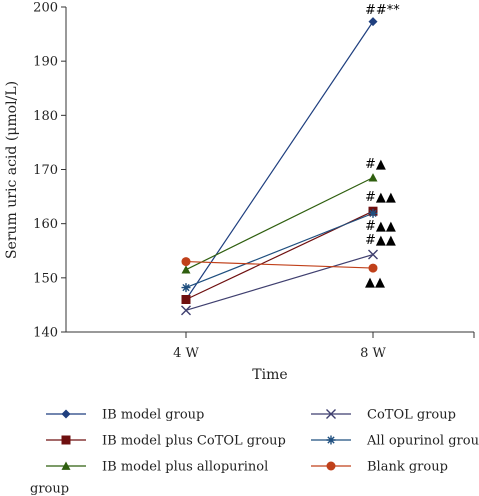 Image resolution: width=479 pixels, height=496 pixels. What do you see at coordinates (186, 353) in the screenshot?
I see `x-tick-label: 4 W` at bounding box center [186, 353].